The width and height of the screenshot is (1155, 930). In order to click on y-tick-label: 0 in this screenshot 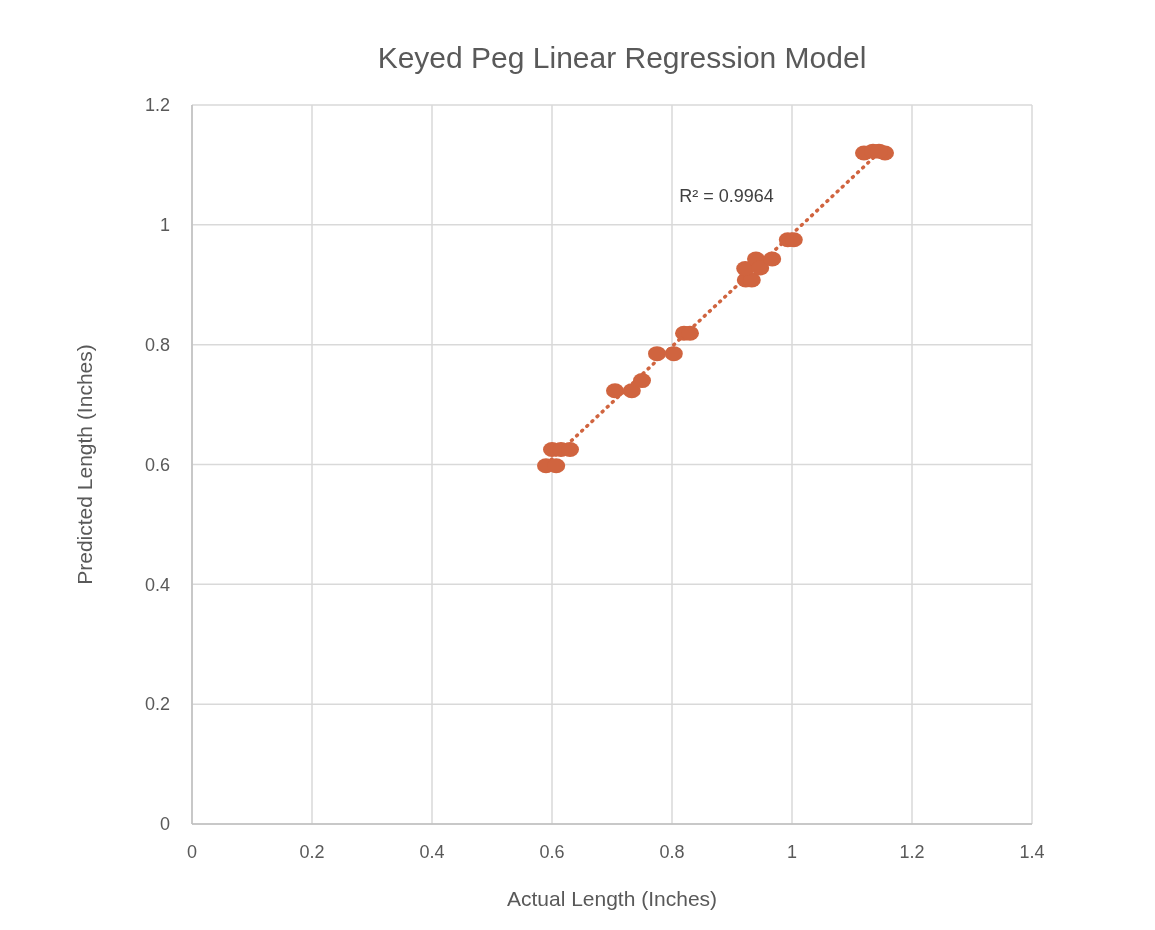, I will do `click(164, 824)`.